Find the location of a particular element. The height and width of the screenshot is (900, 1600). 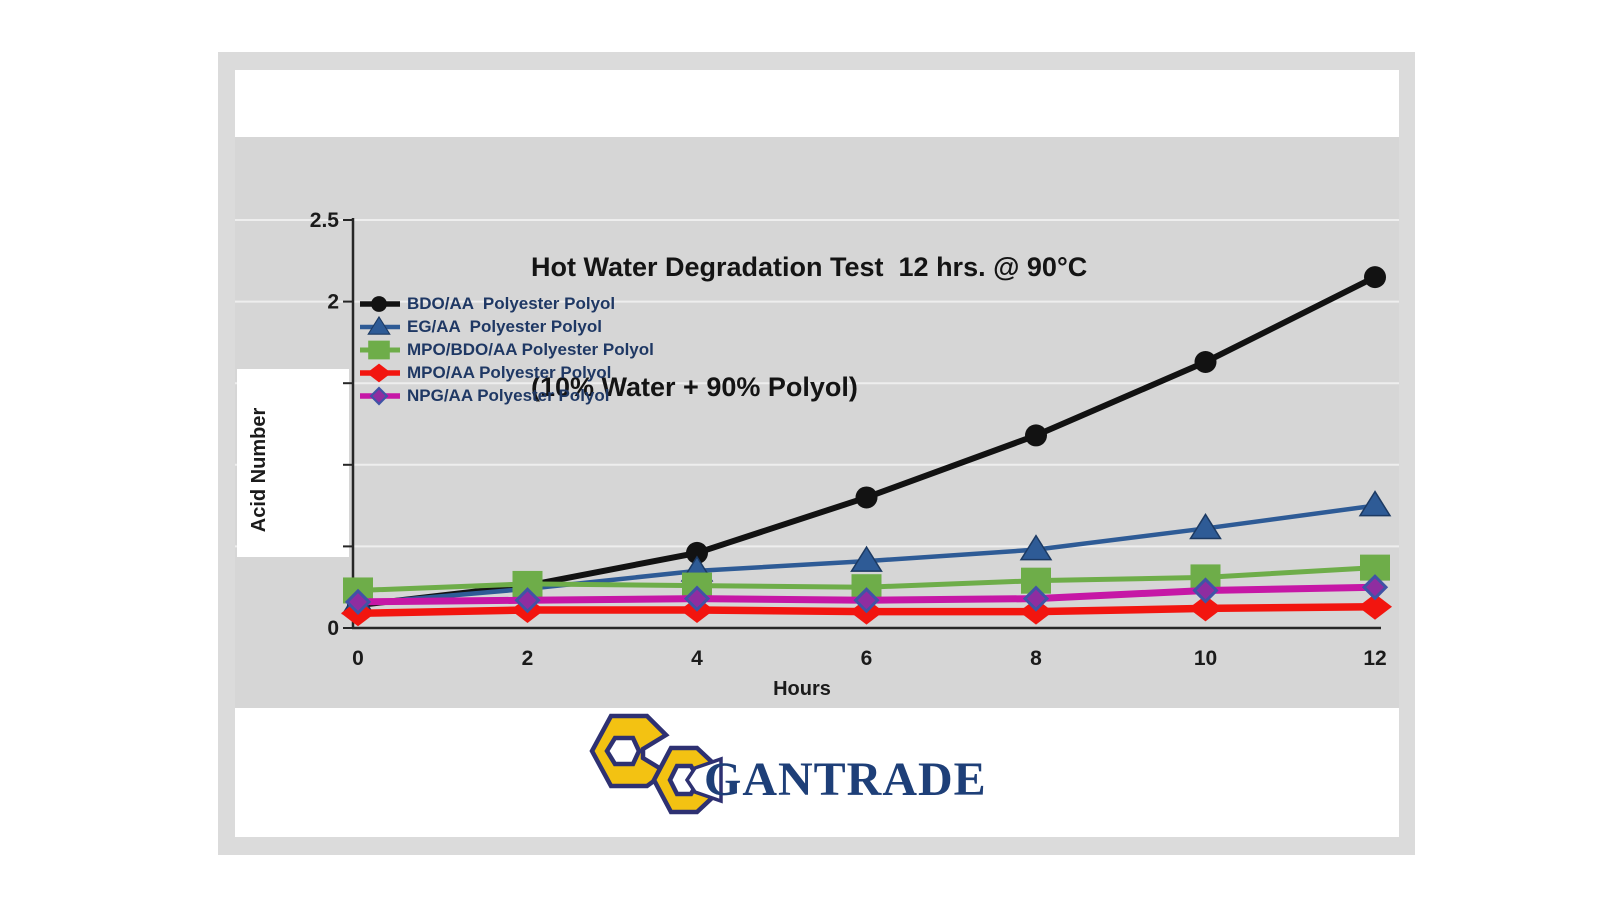

y-axis-label-patch is located at coordinates (293, 463).